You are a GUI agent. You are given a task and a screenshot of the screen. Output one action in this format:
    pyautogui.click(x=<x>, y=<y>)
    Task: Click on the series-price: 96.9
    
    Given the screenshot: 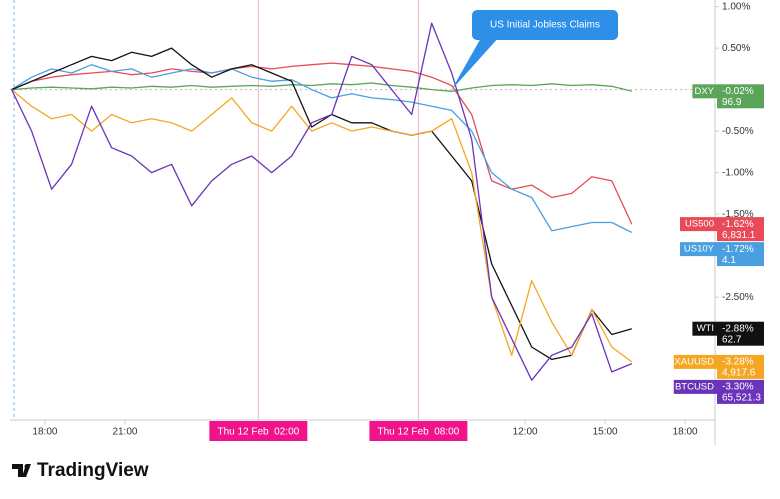 What is the action you would take?
    pyautogui.click(x=732, y=102)
    